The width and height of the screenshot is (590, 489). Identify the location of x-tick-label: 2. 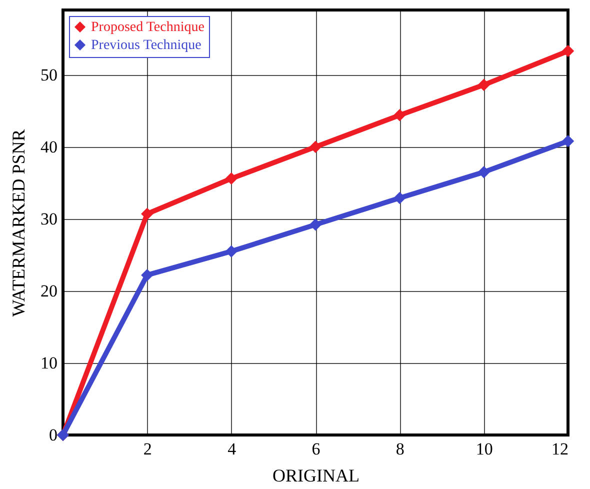
(147, 449).